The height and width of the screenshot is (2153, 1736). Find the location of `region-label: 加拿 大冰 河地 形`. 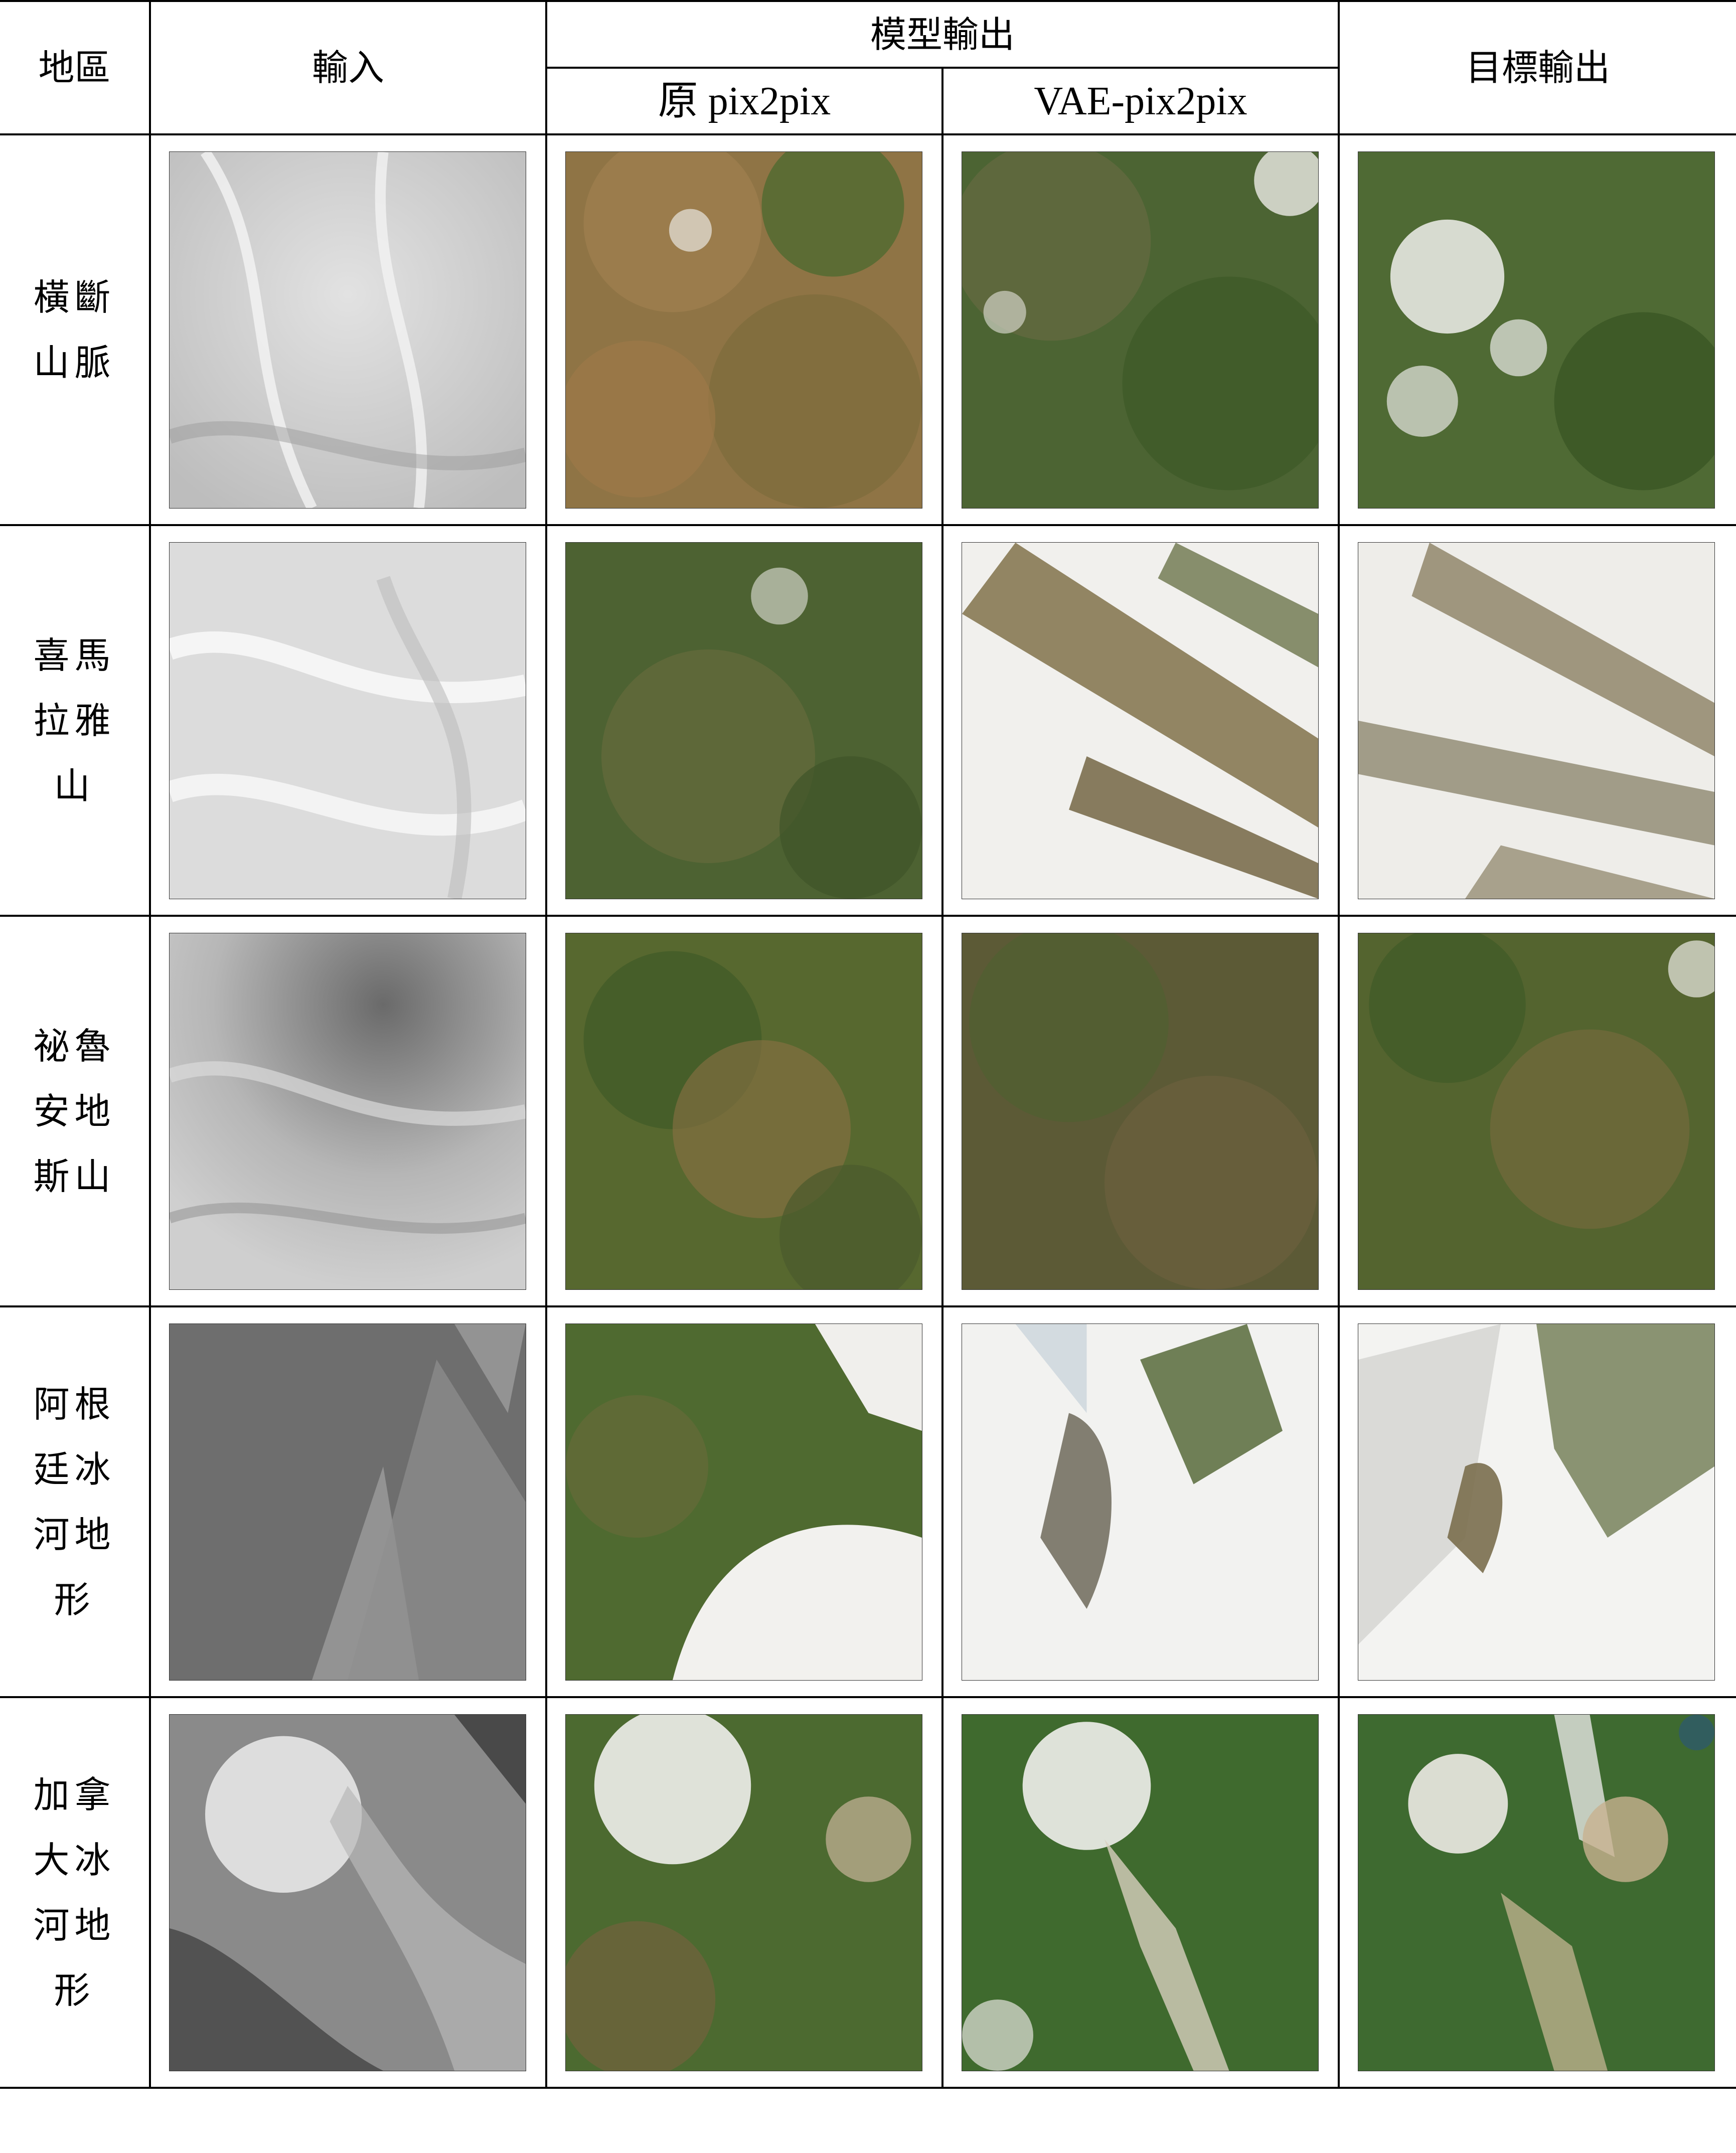

region-label: 加拿 大冰 河地 形 is located at coordinates (74, 1892).